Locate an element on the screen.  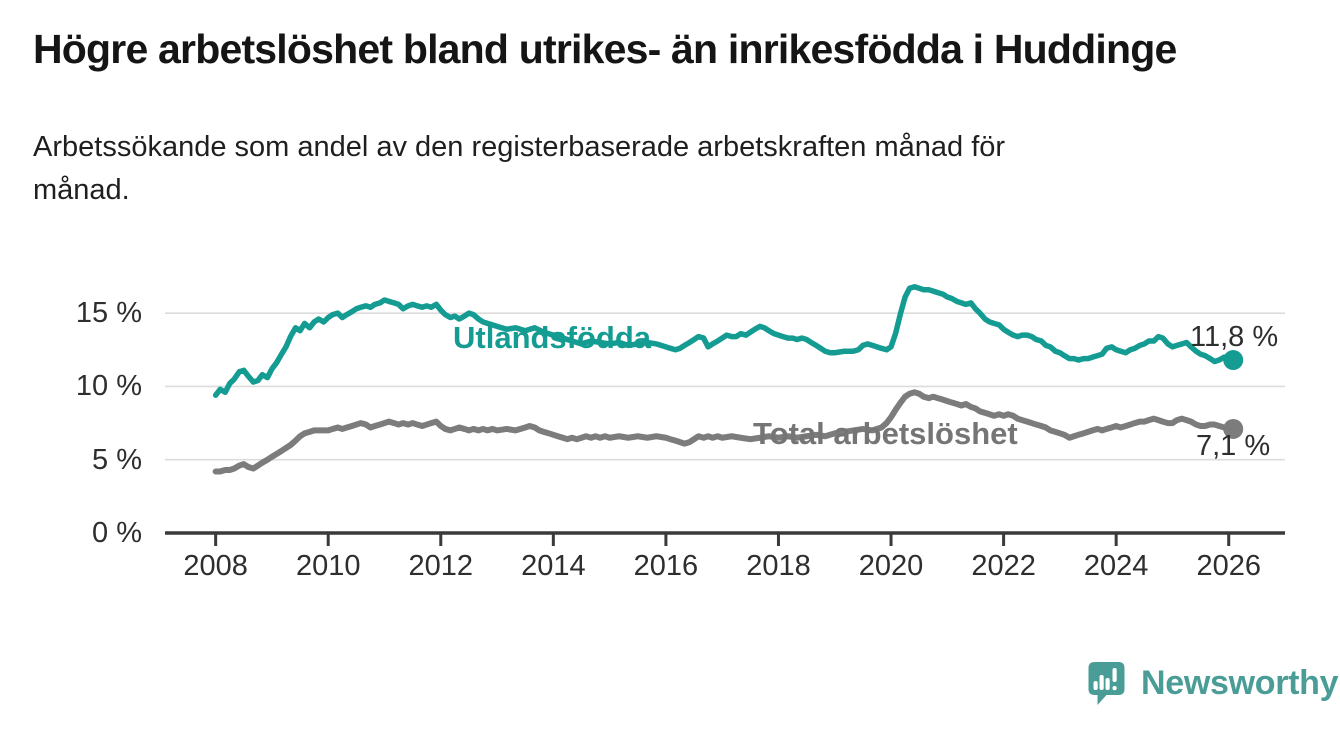
y-axis-tick-label: 5 % is located at coordinates (117, 459).